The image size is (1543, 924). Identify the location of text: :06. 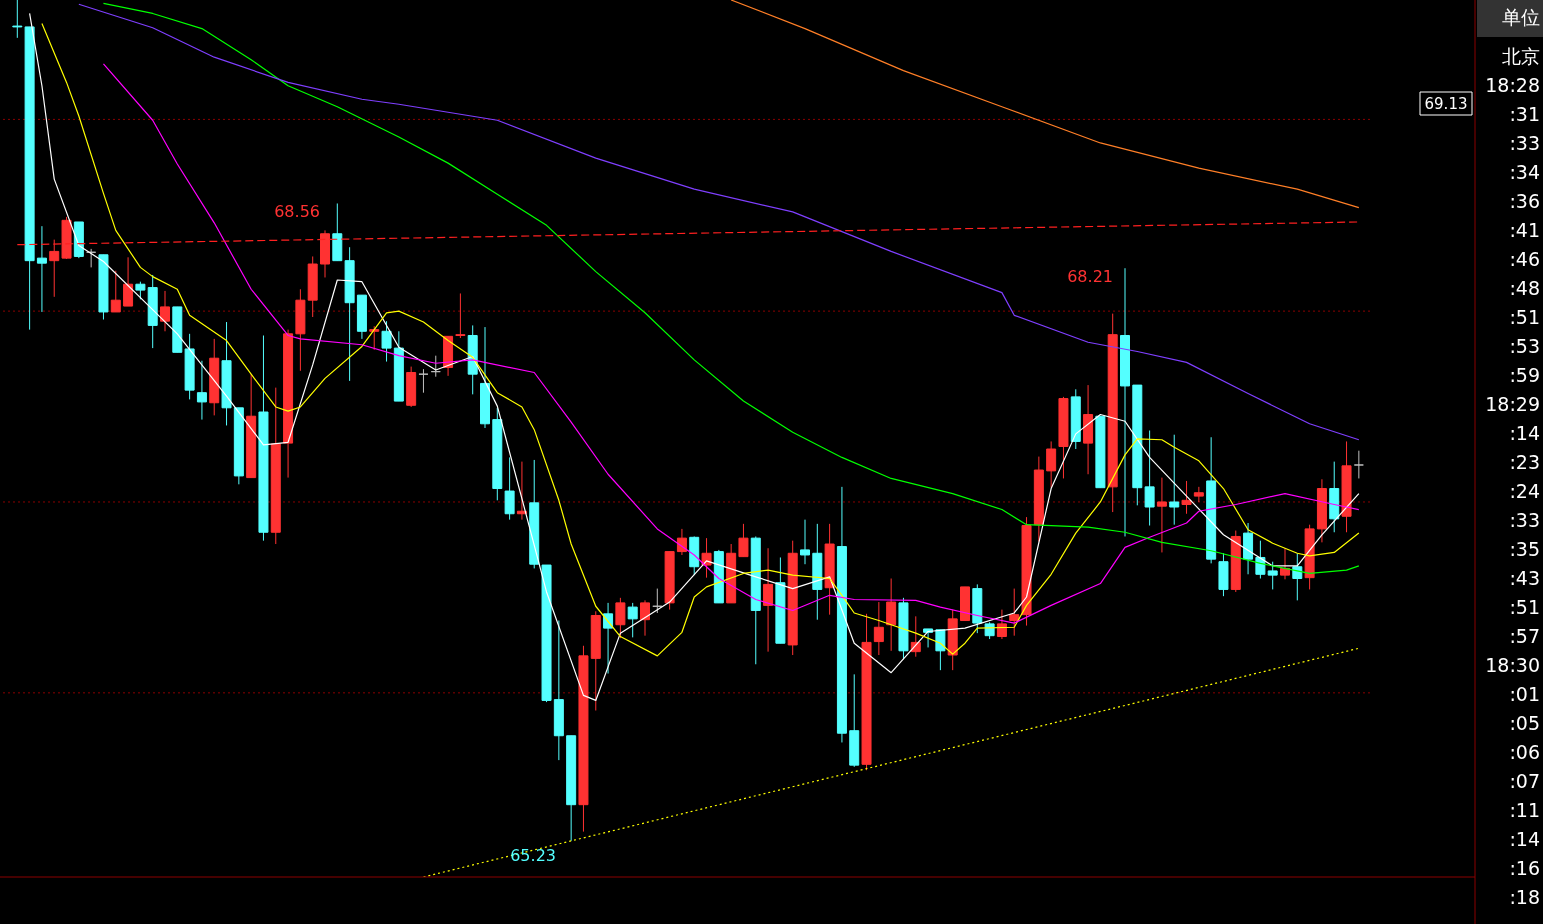
(1524, 752).